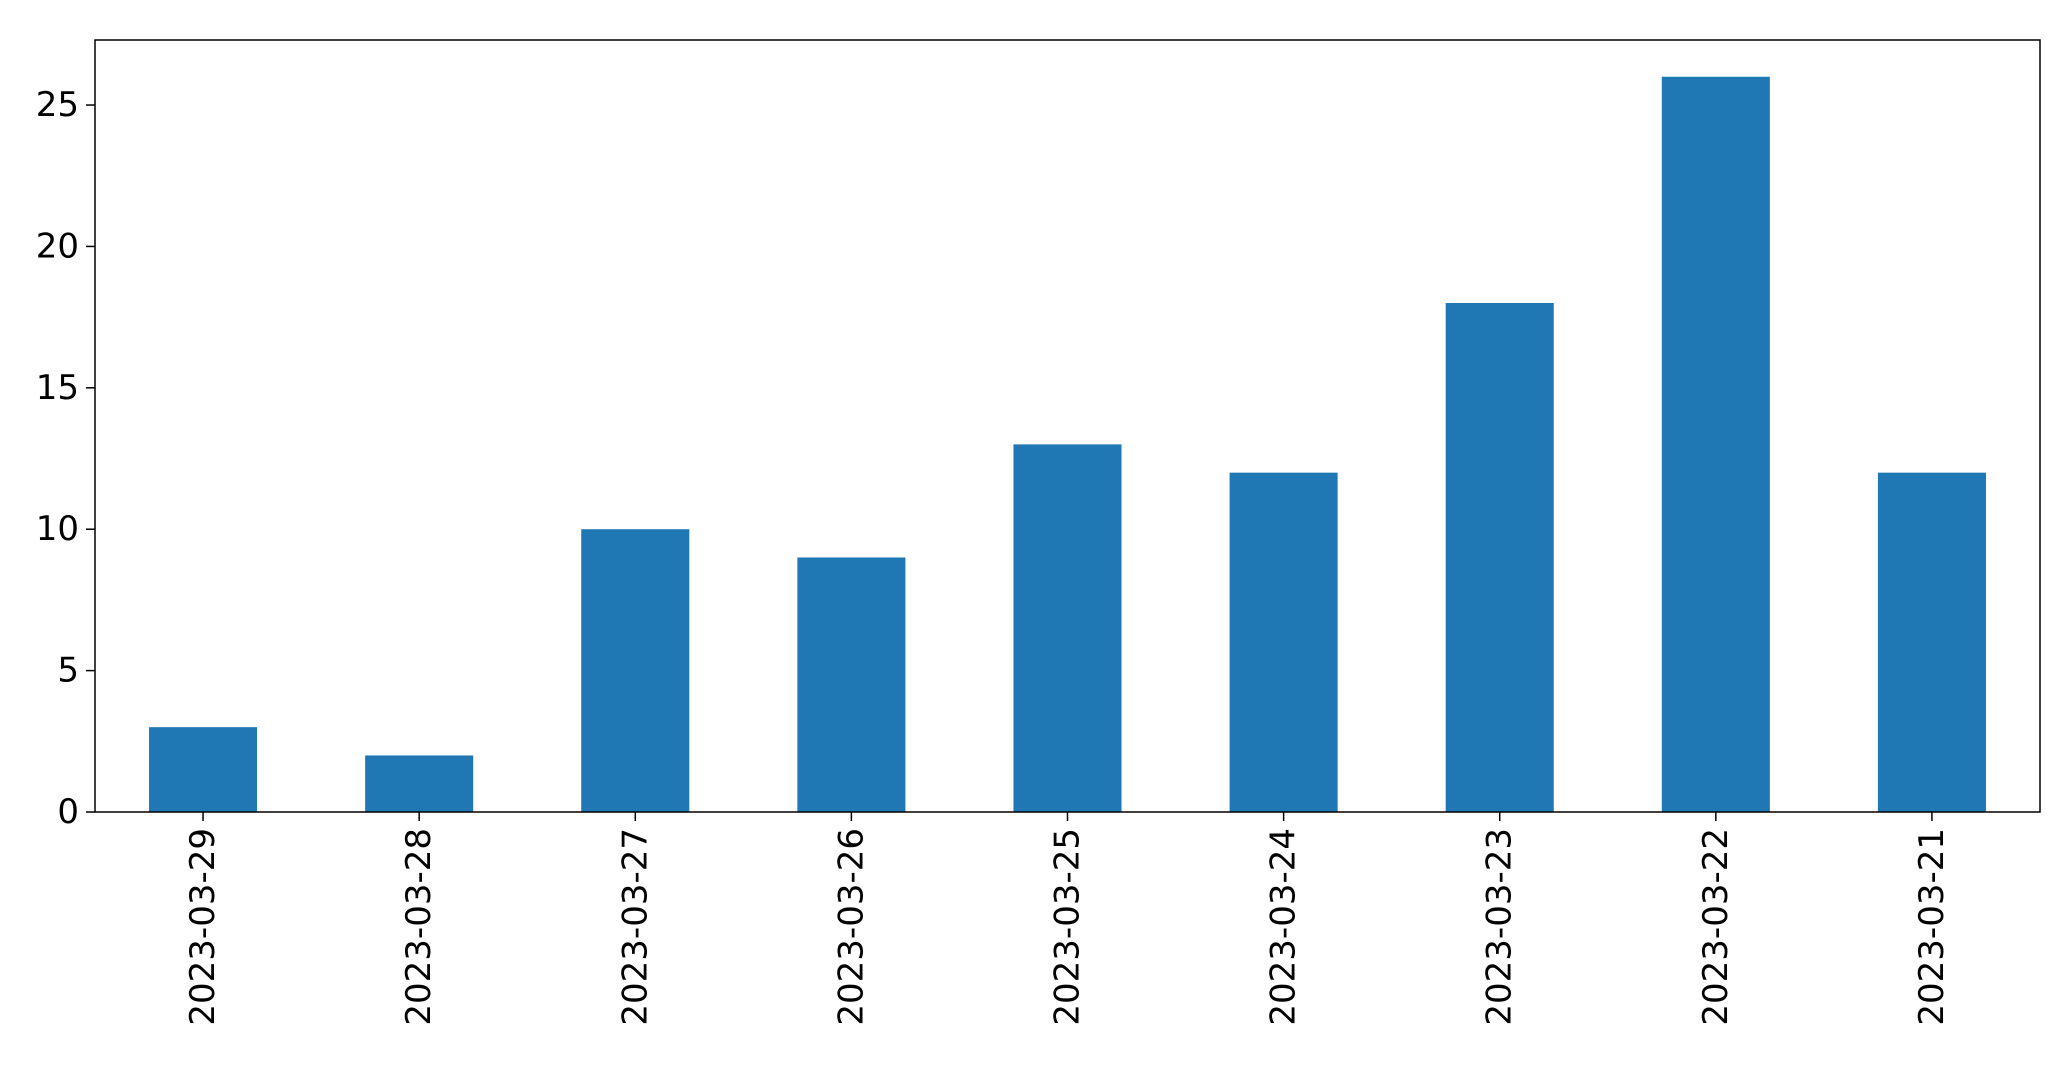 The height and width of the screenshot is (1065, 2071). I want to click on x-tick-label: 2023-03-23, so click(1500, 927).